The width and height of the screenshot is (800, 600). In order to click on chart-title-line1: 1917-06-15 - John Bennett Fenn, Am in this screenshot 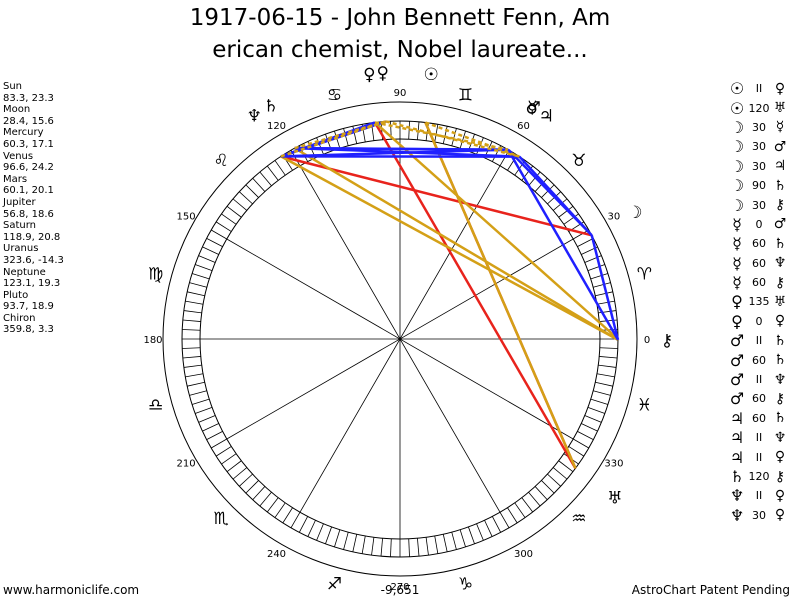, I will do `click(400, 18)`.